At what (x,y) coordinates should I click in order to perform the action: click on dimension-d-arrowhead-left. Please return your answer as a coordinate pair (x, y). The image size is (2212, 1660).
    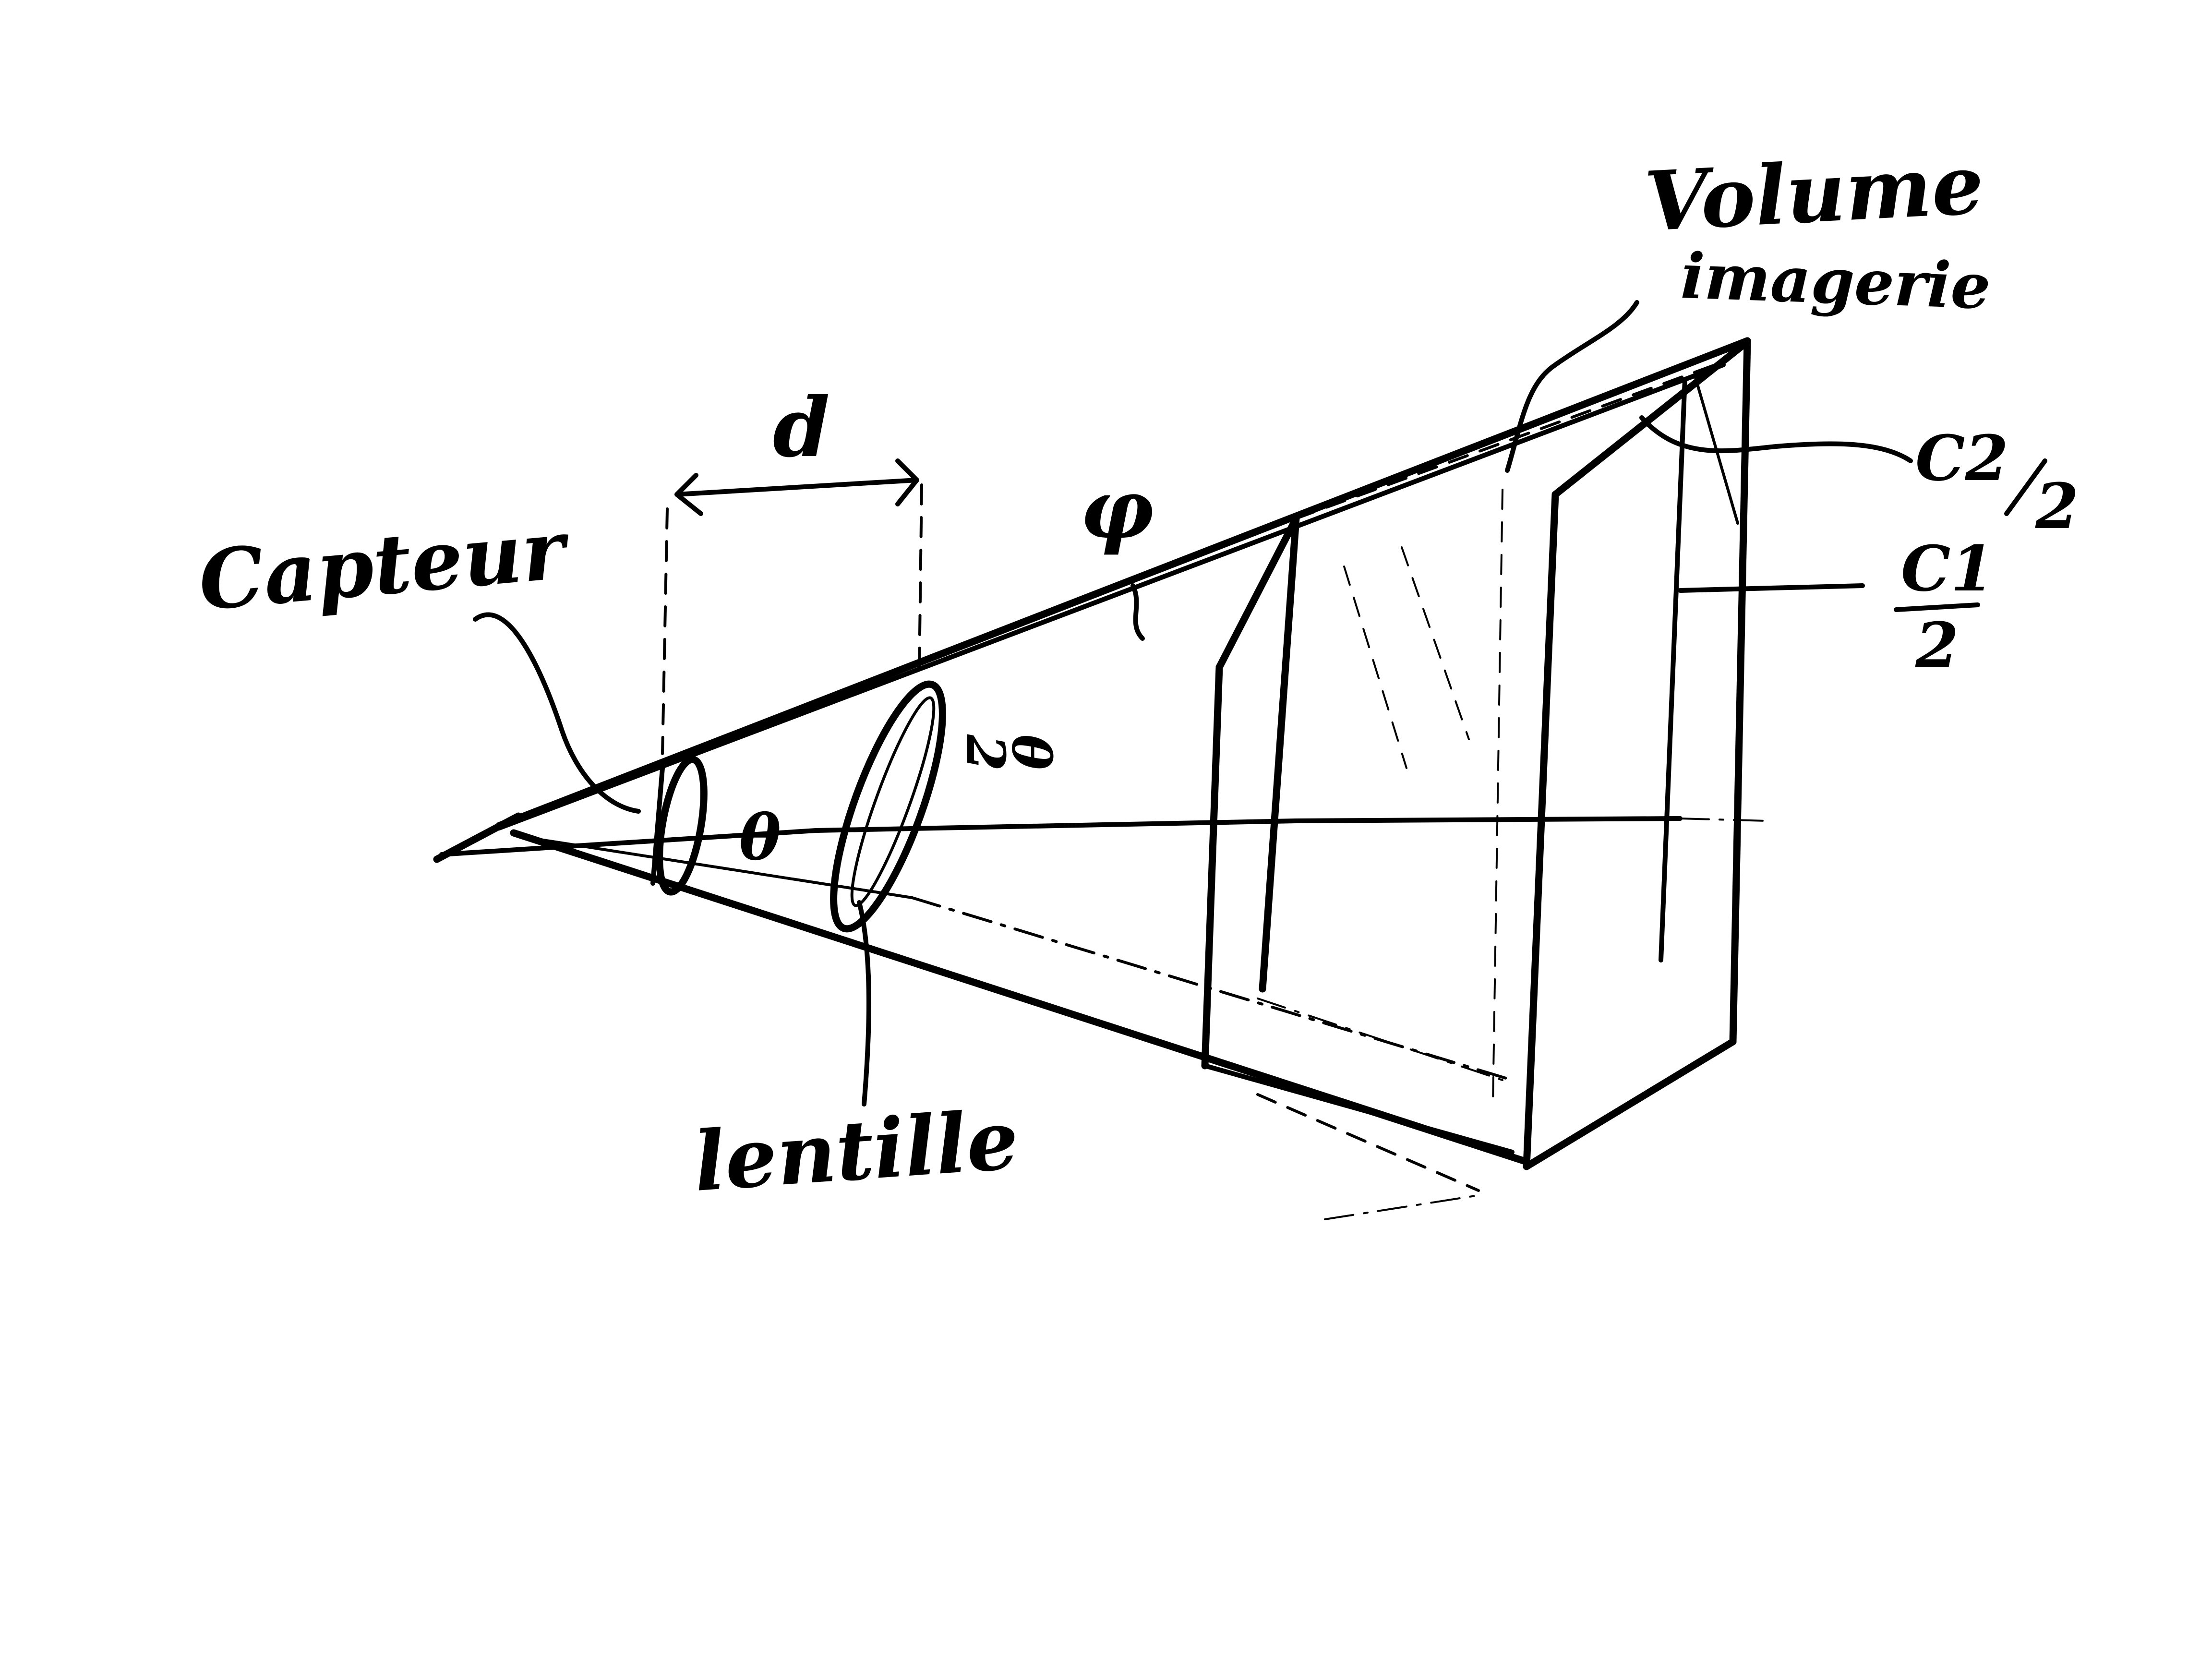
    Looking at the image, I should click on (689, 494).